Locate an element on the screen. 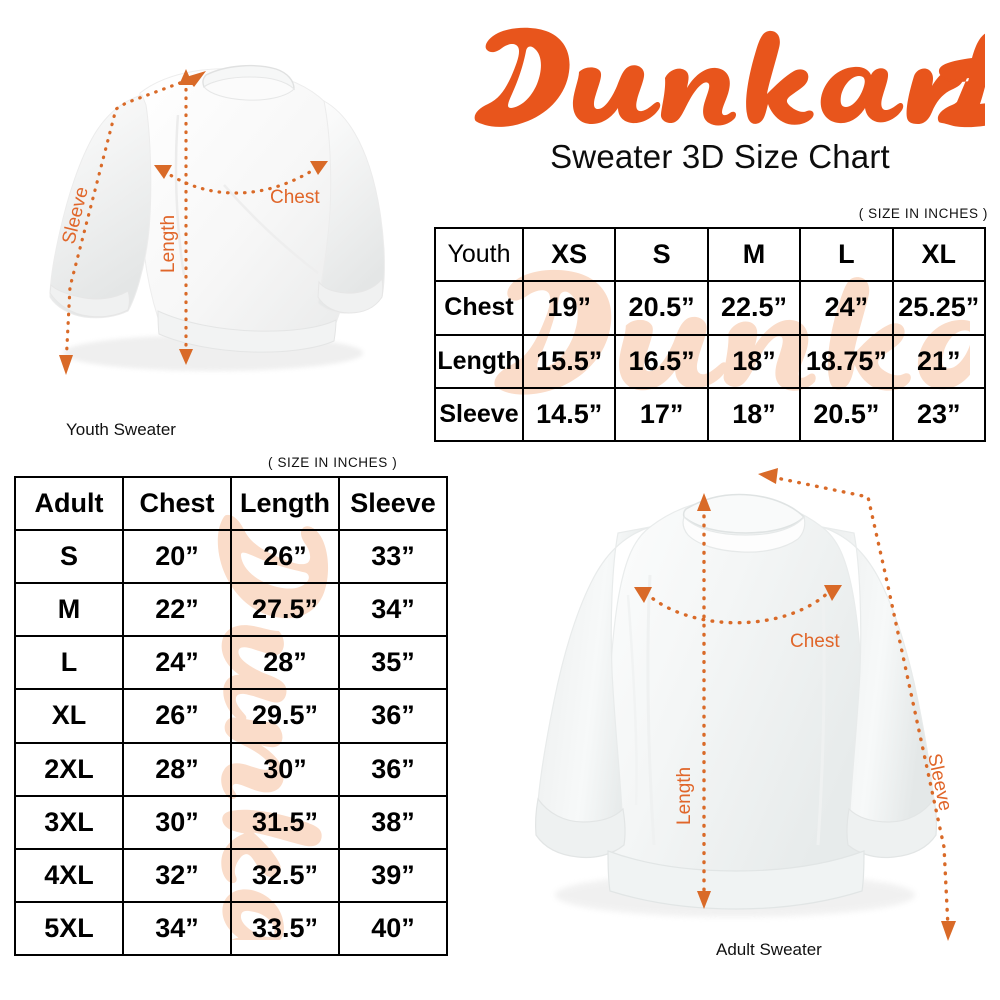 This screenshot has height=1000, width=1000. adult-chest-3xl: 30” is located at coordinates (177, 822).